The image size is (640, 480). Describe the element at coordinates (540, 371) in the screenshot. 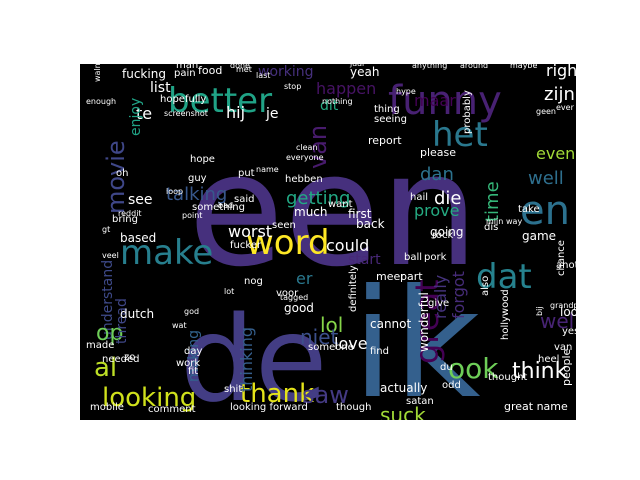

I see `cloud-word: think` at that location.